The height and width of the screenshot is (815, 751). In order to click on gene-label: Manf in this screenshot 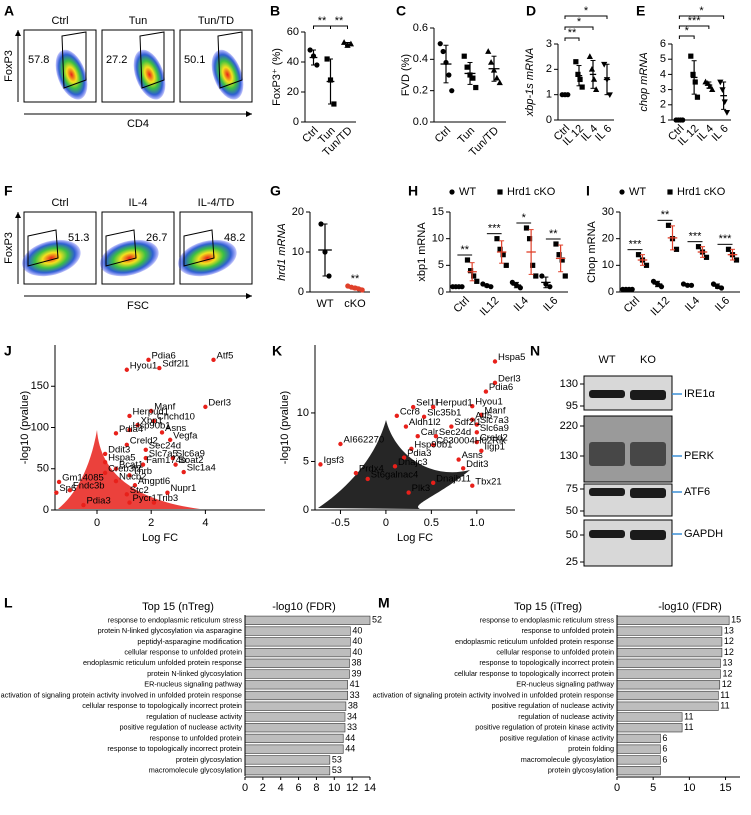, I will do `click(164, 407)`.